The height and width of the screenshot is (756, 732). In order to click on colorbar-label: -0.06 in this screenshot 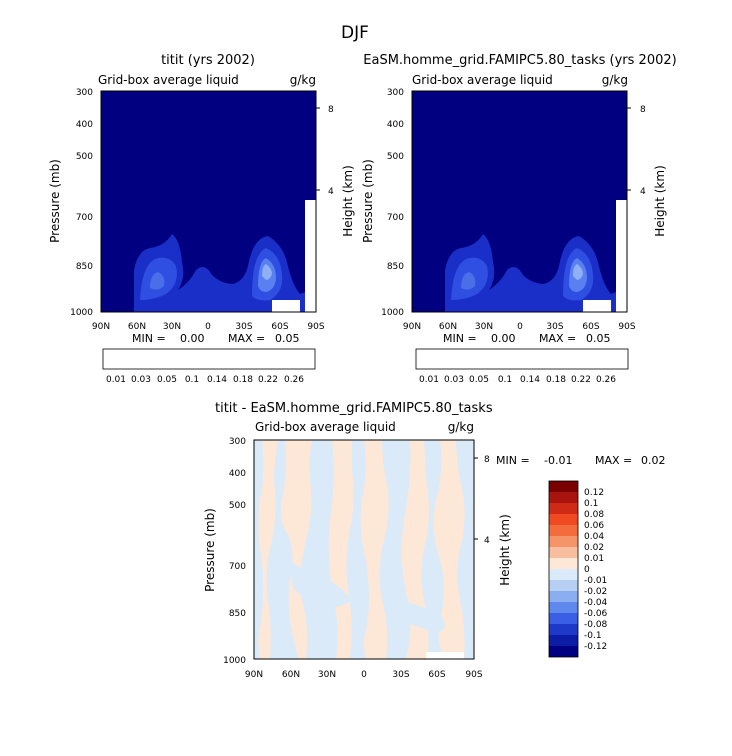, I will do `click(596, 614)`.